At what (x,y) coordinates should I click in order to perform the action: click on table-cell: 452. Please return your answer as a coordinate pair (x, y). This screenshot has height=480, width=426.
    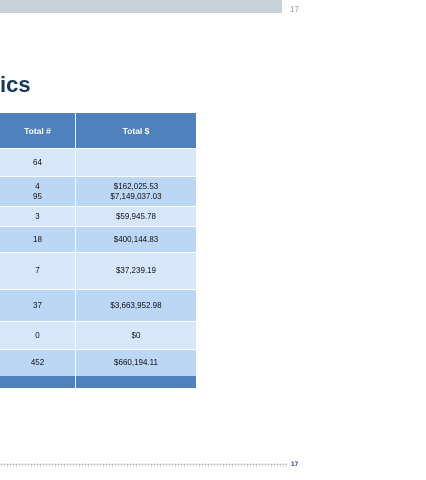
    Looking at the image, I should click on (37, 362).